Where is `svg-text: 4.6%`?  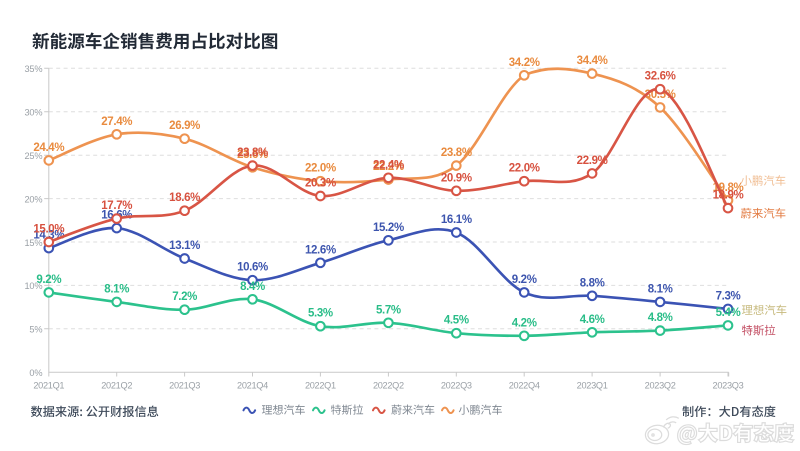 svg-text: 4.6% is located at coordinates (592, 320).